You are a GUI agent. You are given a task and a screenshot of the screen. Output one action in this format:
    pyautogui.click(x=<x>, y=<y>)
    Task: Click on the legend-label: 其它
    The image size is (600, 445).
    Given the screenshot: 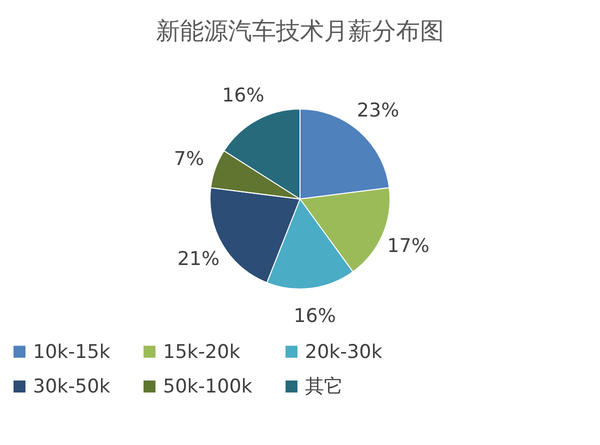 What is the action you would take?
    pyautogui.click(x=324, y=387)
    